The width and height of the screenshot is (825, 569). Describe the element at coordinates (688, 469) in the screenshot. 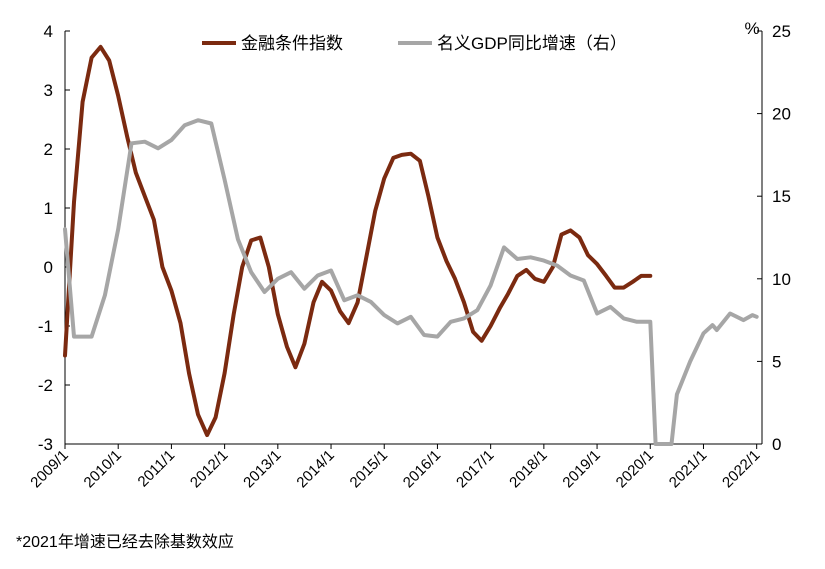

I see `x-tick-label: 2021/1` at that location.